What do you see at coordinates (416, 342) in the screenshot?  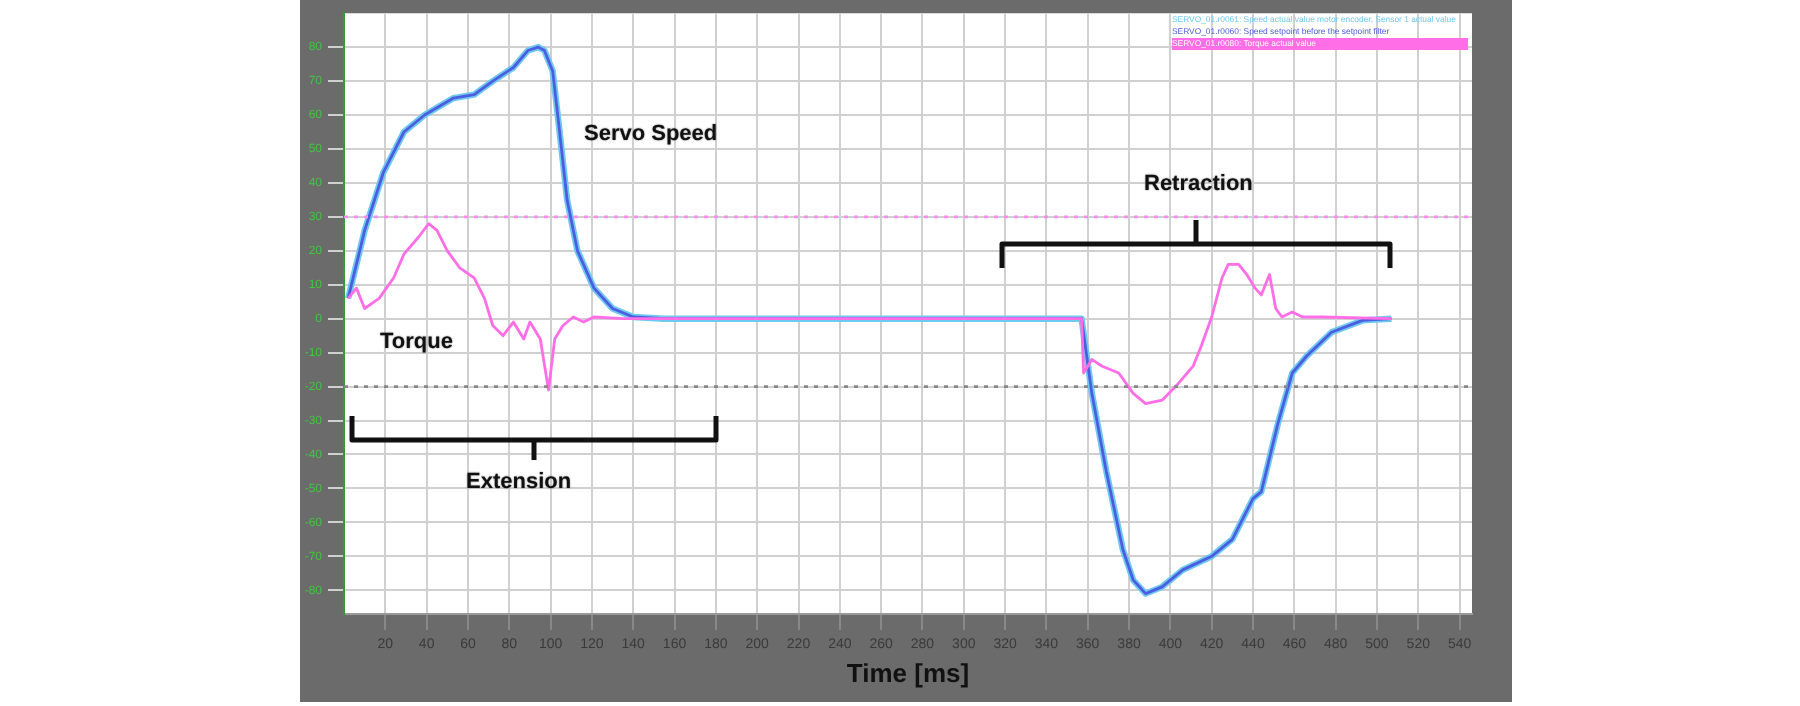 I see `annotation: Torque` at bounding box center [416, 342].